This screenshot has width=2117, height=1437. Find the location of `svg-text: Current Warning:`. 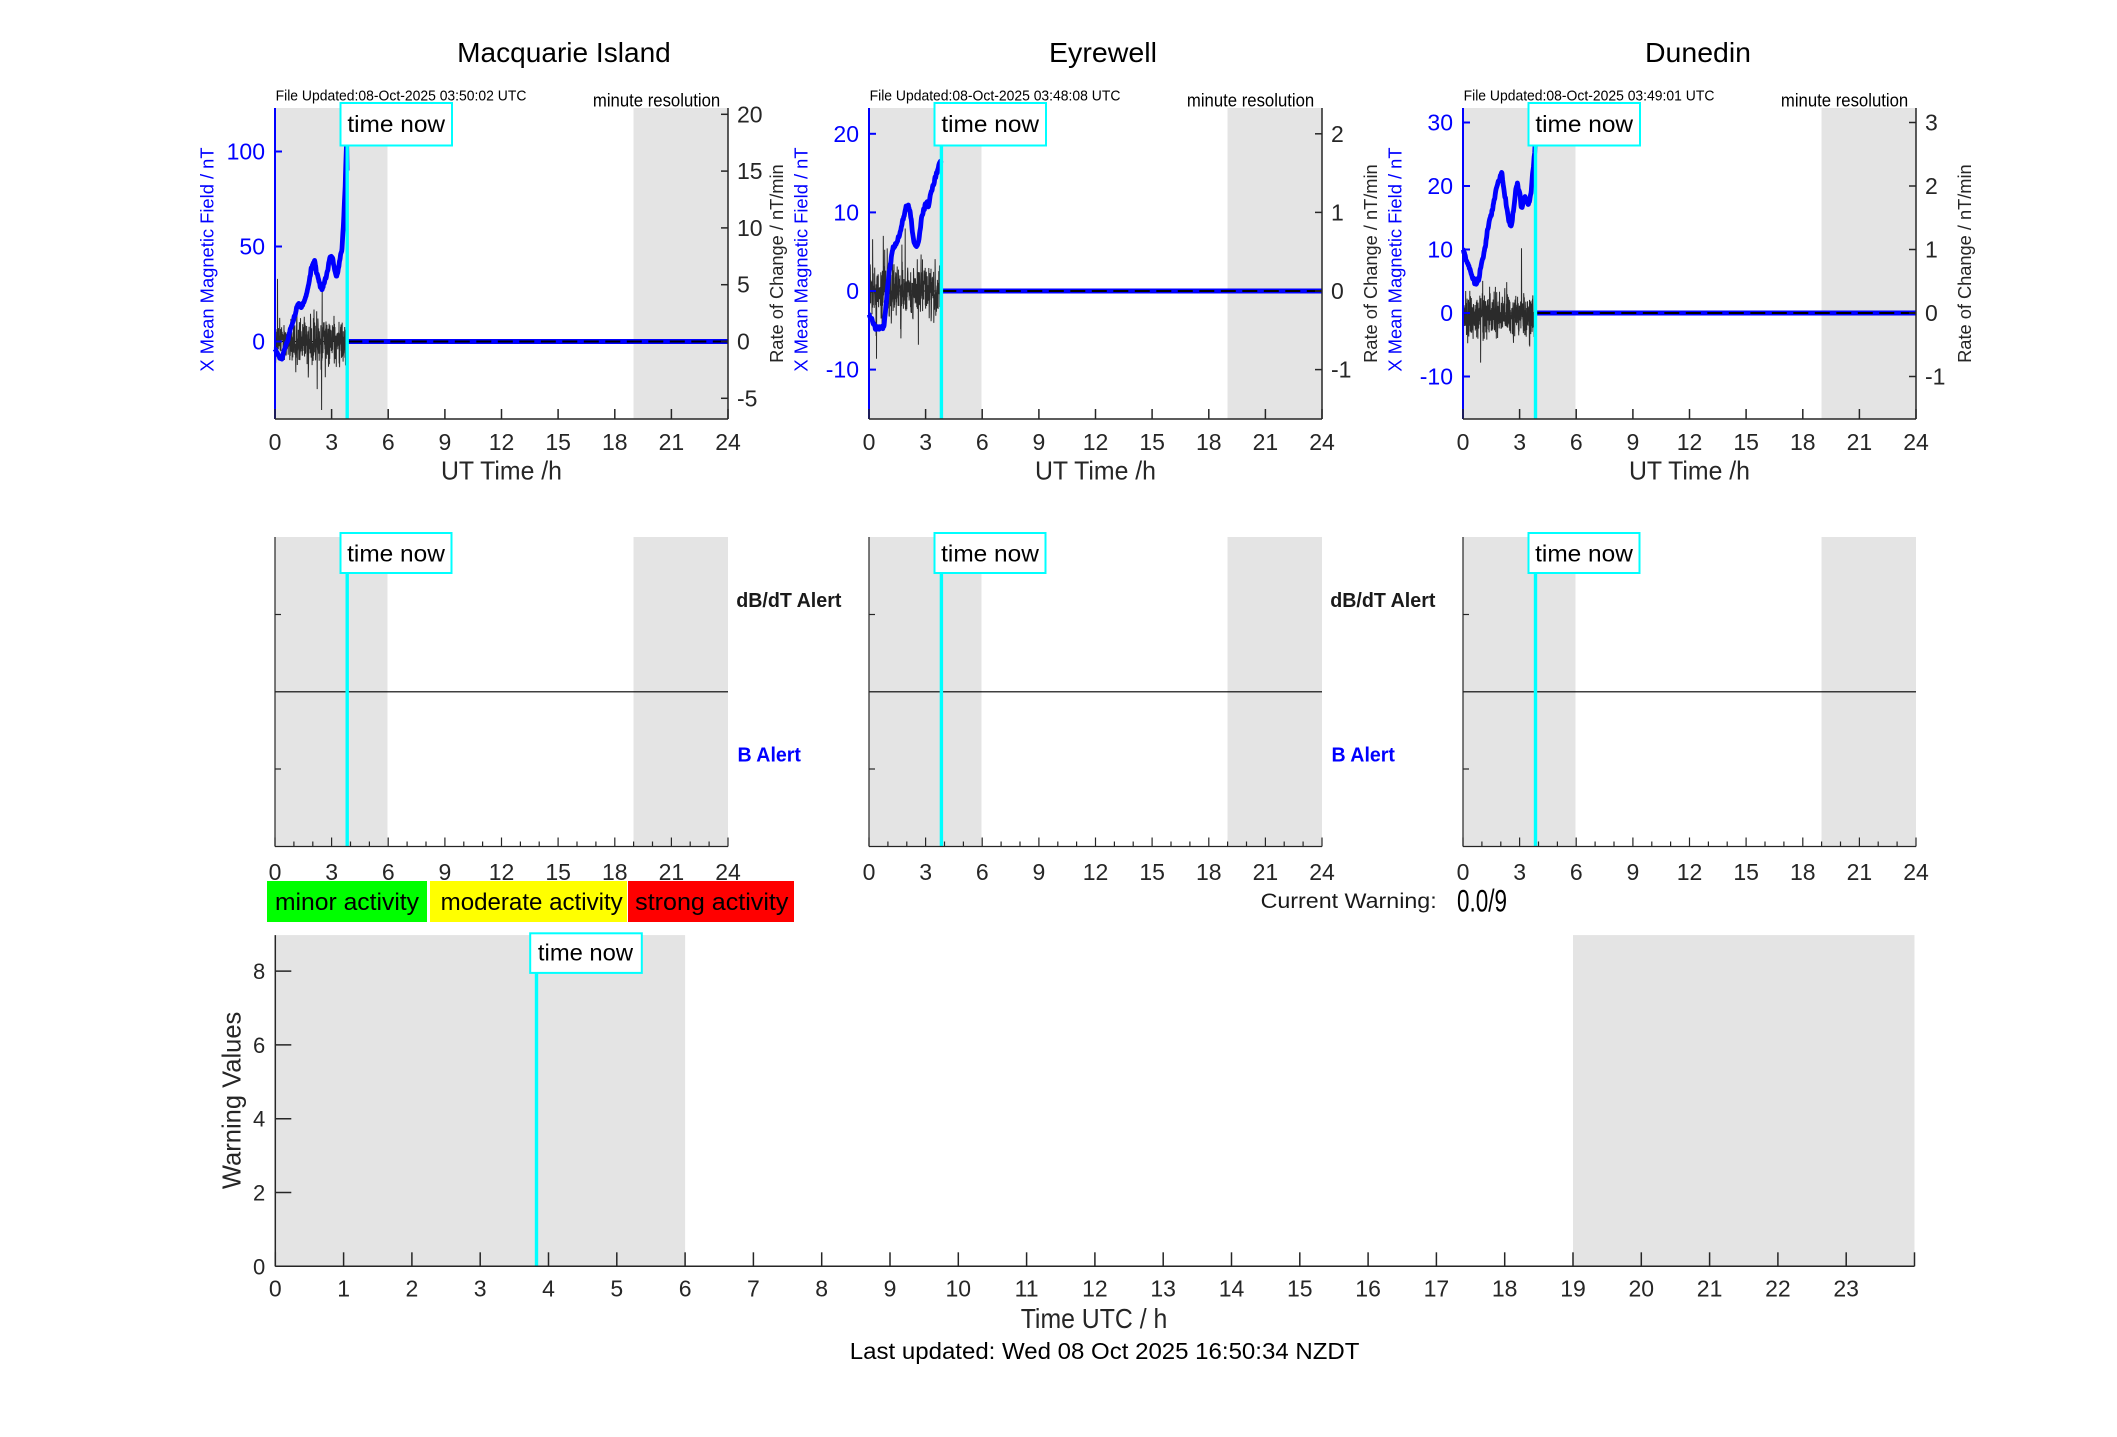

svg-text: Current Warning: is located at coordinates (1349, 901).